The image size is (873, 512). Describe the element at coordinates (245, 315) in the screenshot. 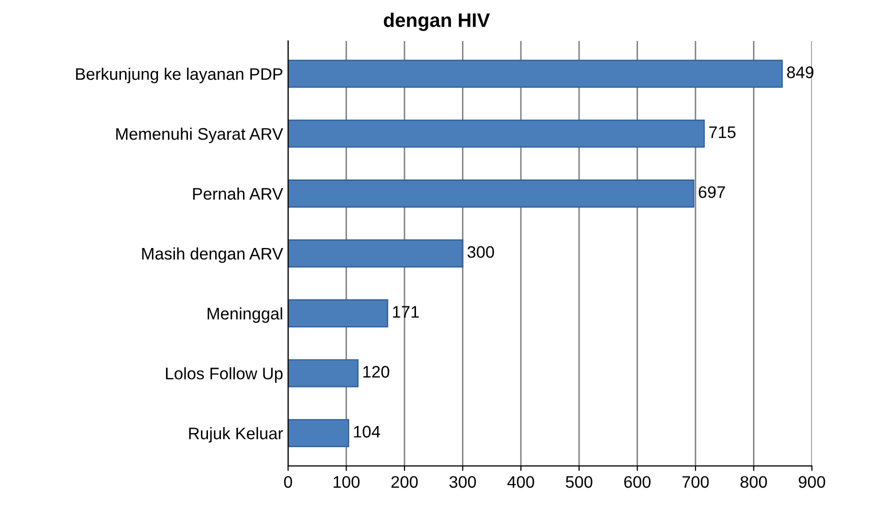

I see `y-tick-label: Meninggal` at that location.